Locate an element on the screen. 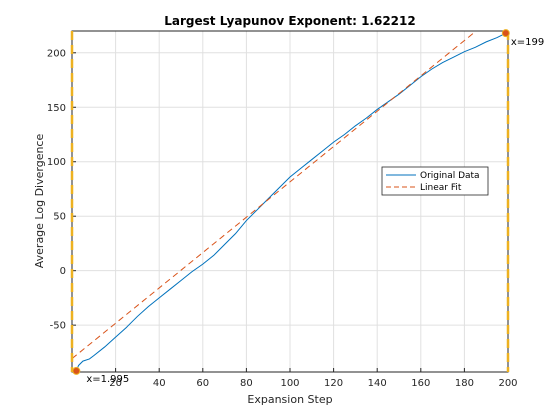 This screenshot has width=560, height=420. x-axis-label: Expansion Step is located at coordinates (289, 399).